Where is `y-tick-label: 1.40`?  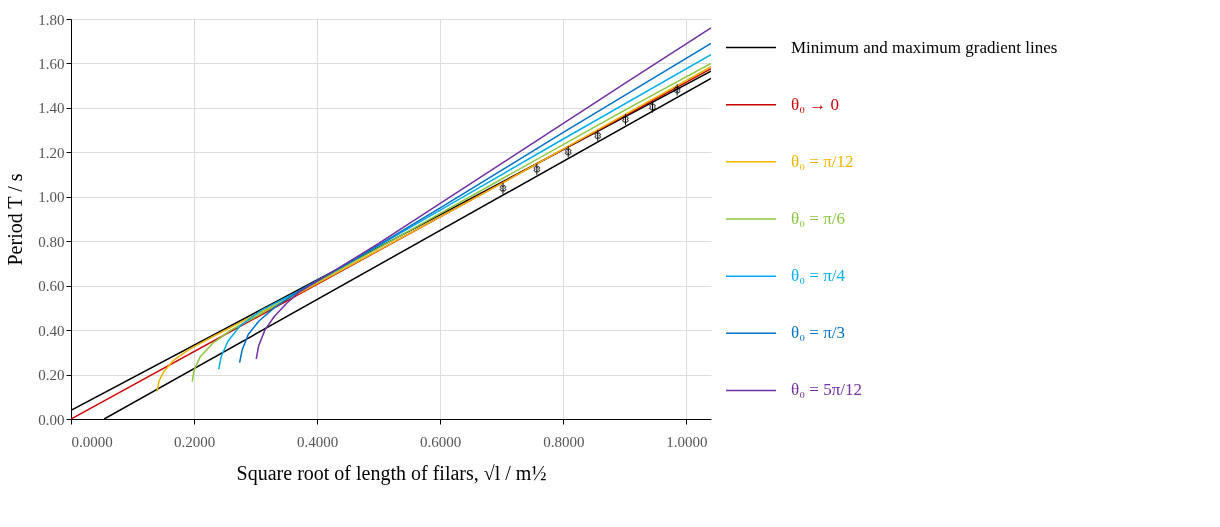
y-tick-label: 1.40 is located at coordinates (51, 108).